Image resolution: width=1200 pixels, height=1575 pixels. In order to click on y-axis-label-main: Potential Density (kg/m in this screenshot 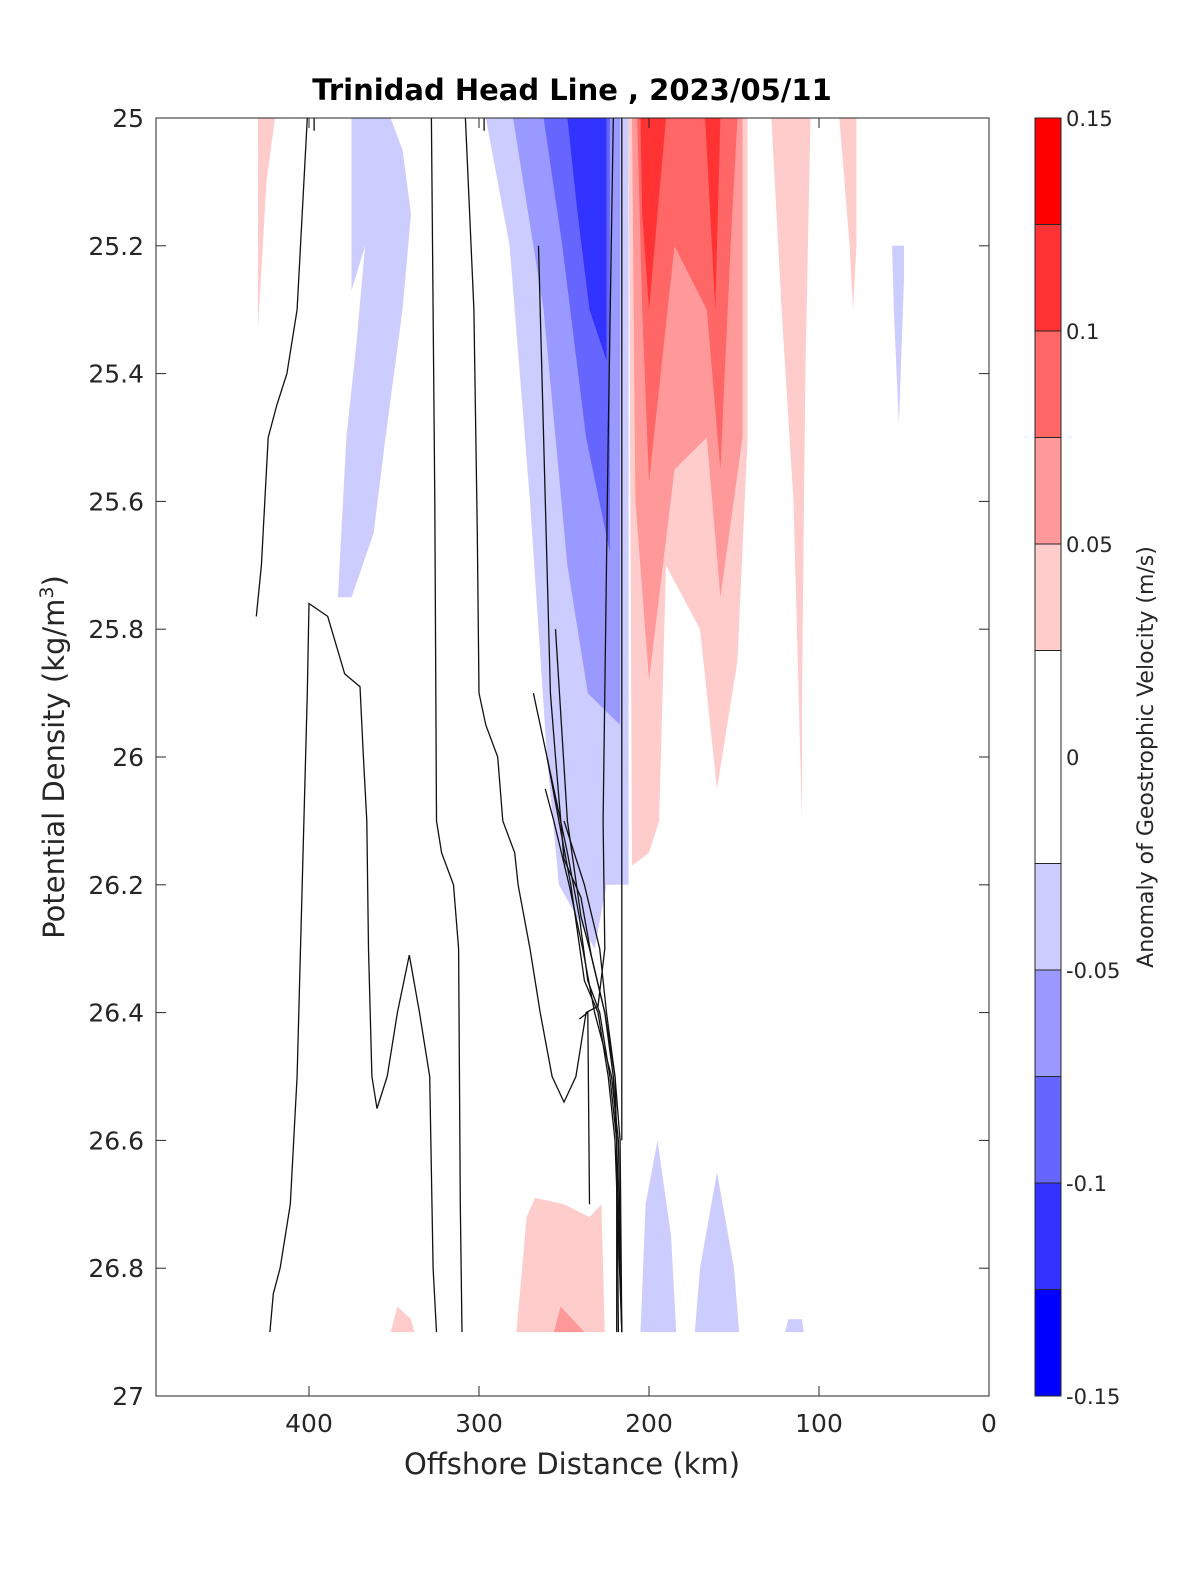, I will do `click(54, 769)`.